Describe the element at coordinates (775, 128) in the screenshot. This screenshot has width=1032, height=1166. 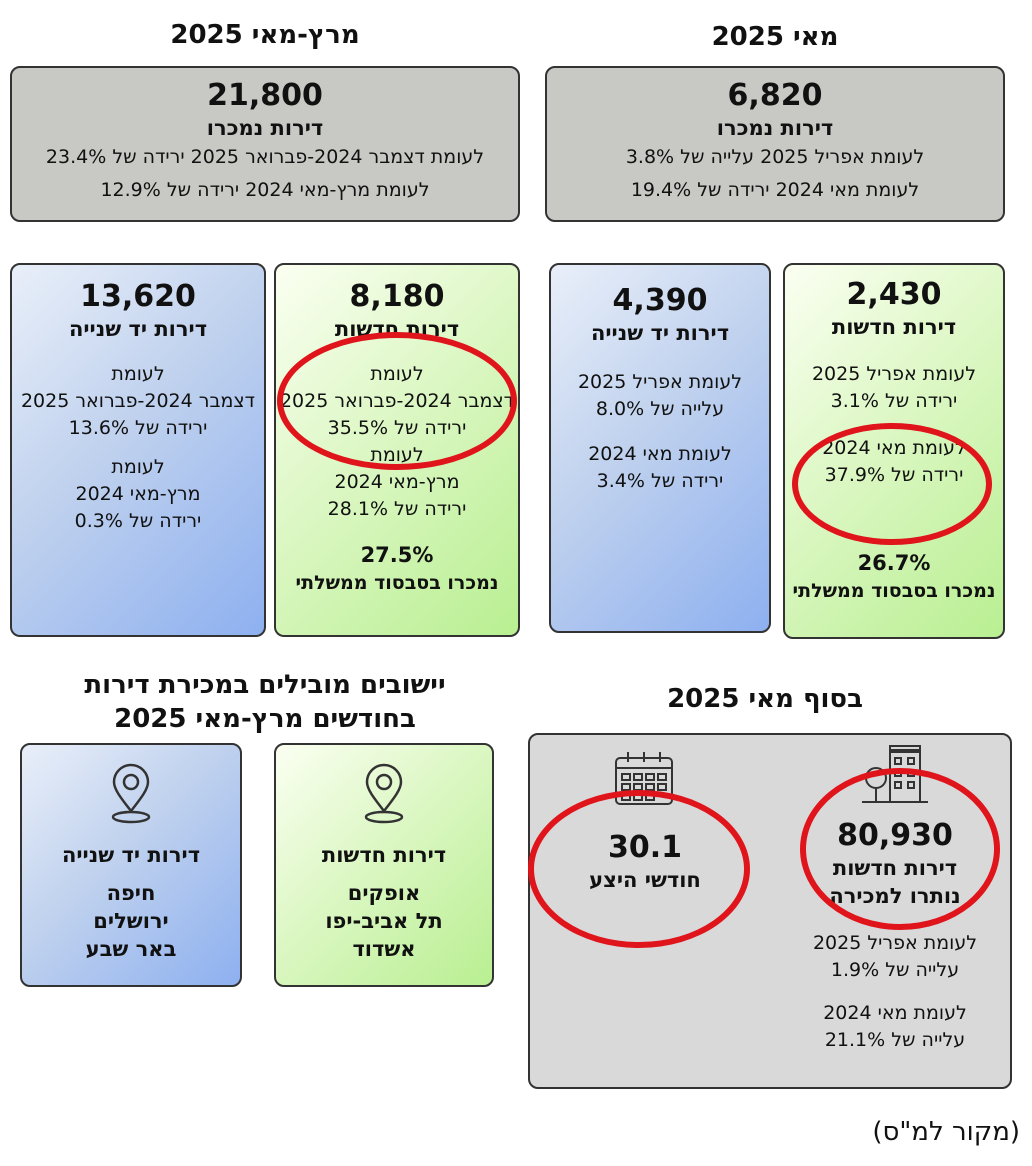
I see `may-total-label: דירות נמכרו` at that location.